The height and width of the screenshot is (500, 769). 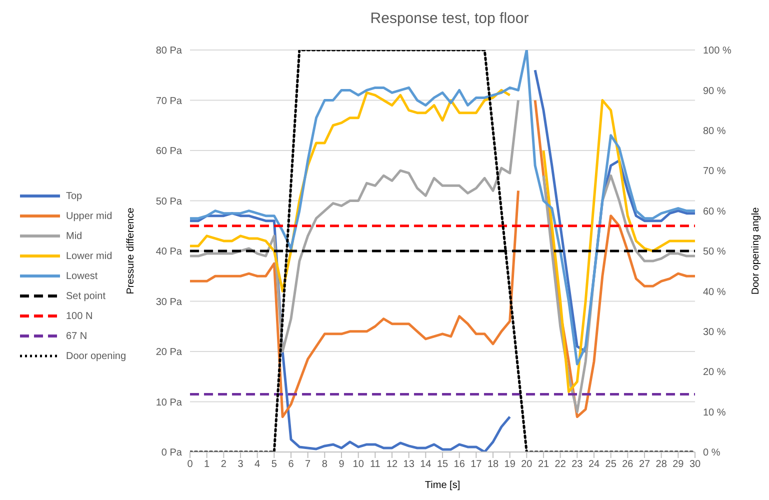 What do you see at coordinates (131, 250) in the screenshot?
I see `y-axis-title: Pressure difference` at bounding box center [131, 250].